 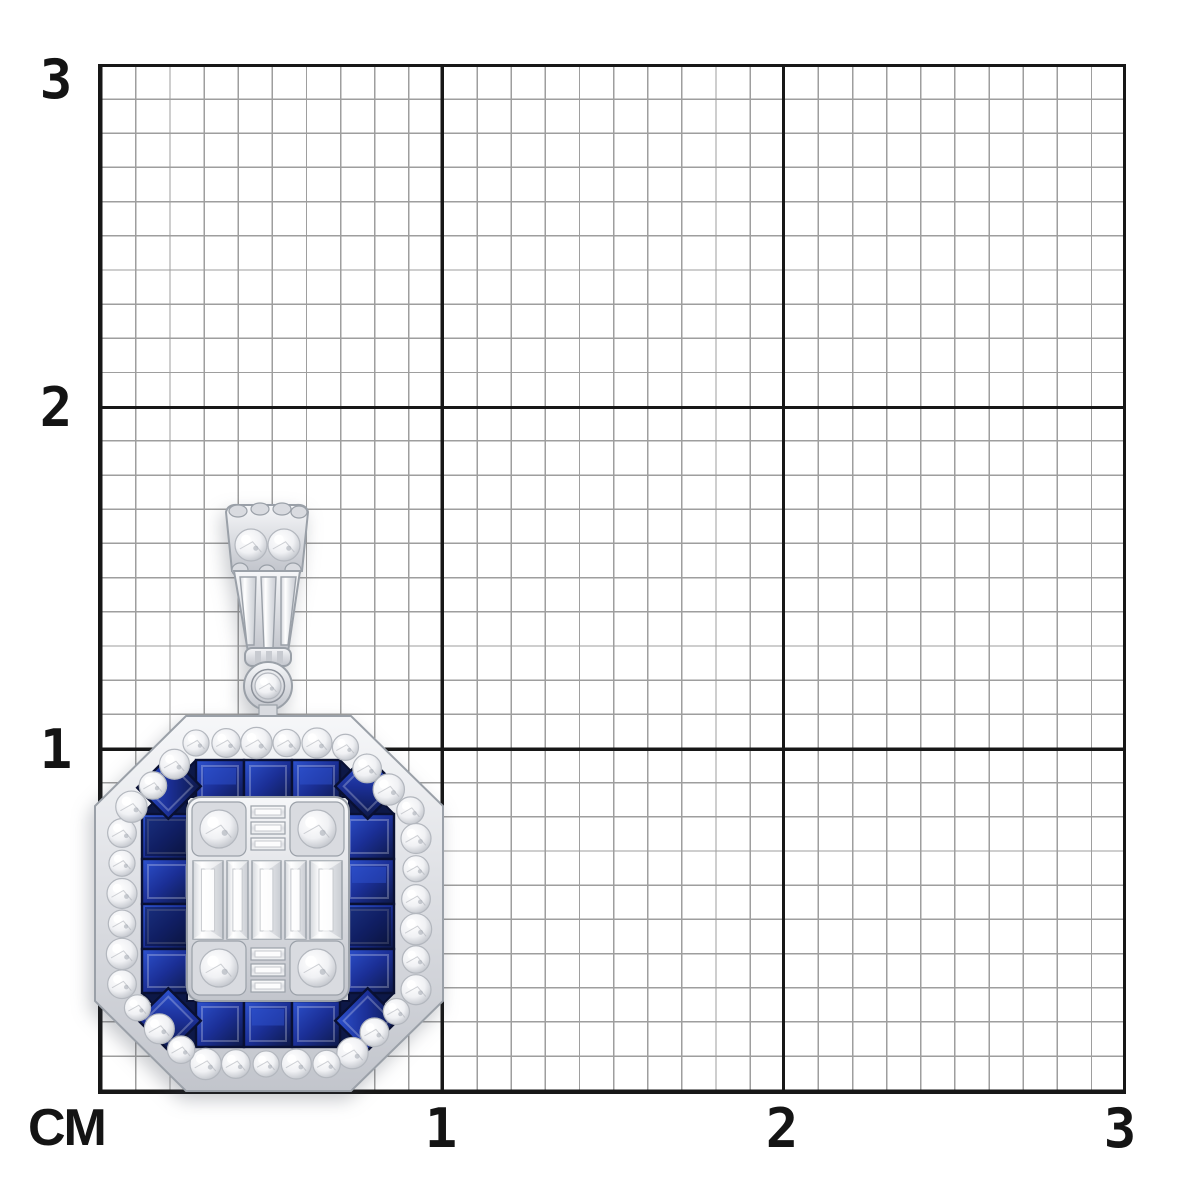 What do you see at coordinates (1120, 1128) in the screenshot?
I see `x-axis-label-3cm: 3` at bounding box center [1120, 1128].